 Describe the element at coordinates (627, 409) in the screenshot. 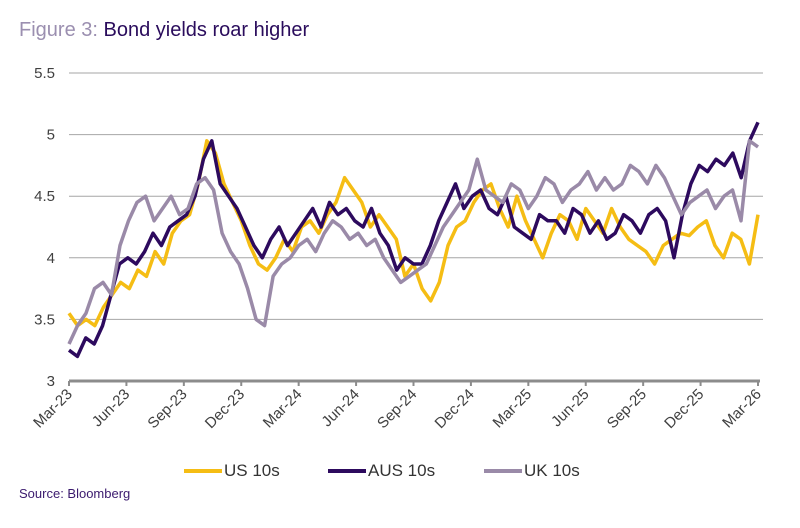

I see `x-tick-label: Sep-25` at that location.